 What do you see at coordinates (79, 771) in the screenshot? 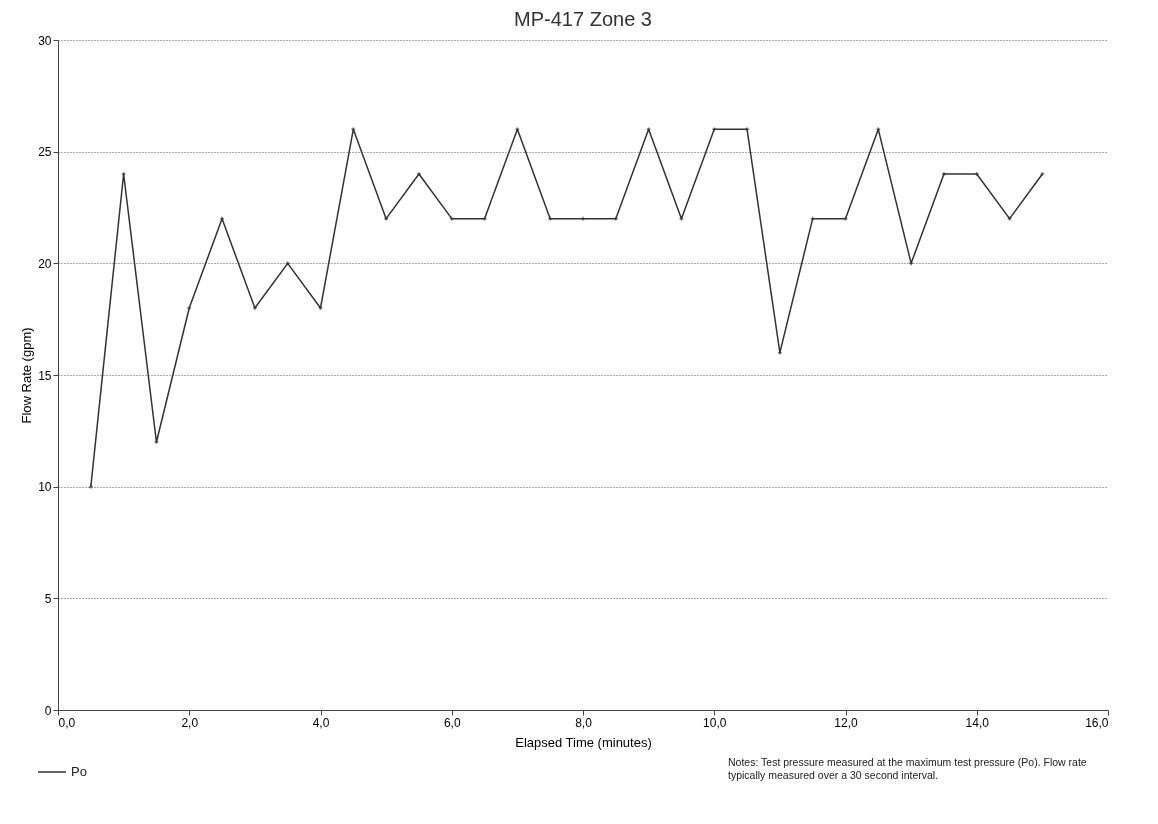
I see `legend-label: Po` at bounding box center [79, 771].